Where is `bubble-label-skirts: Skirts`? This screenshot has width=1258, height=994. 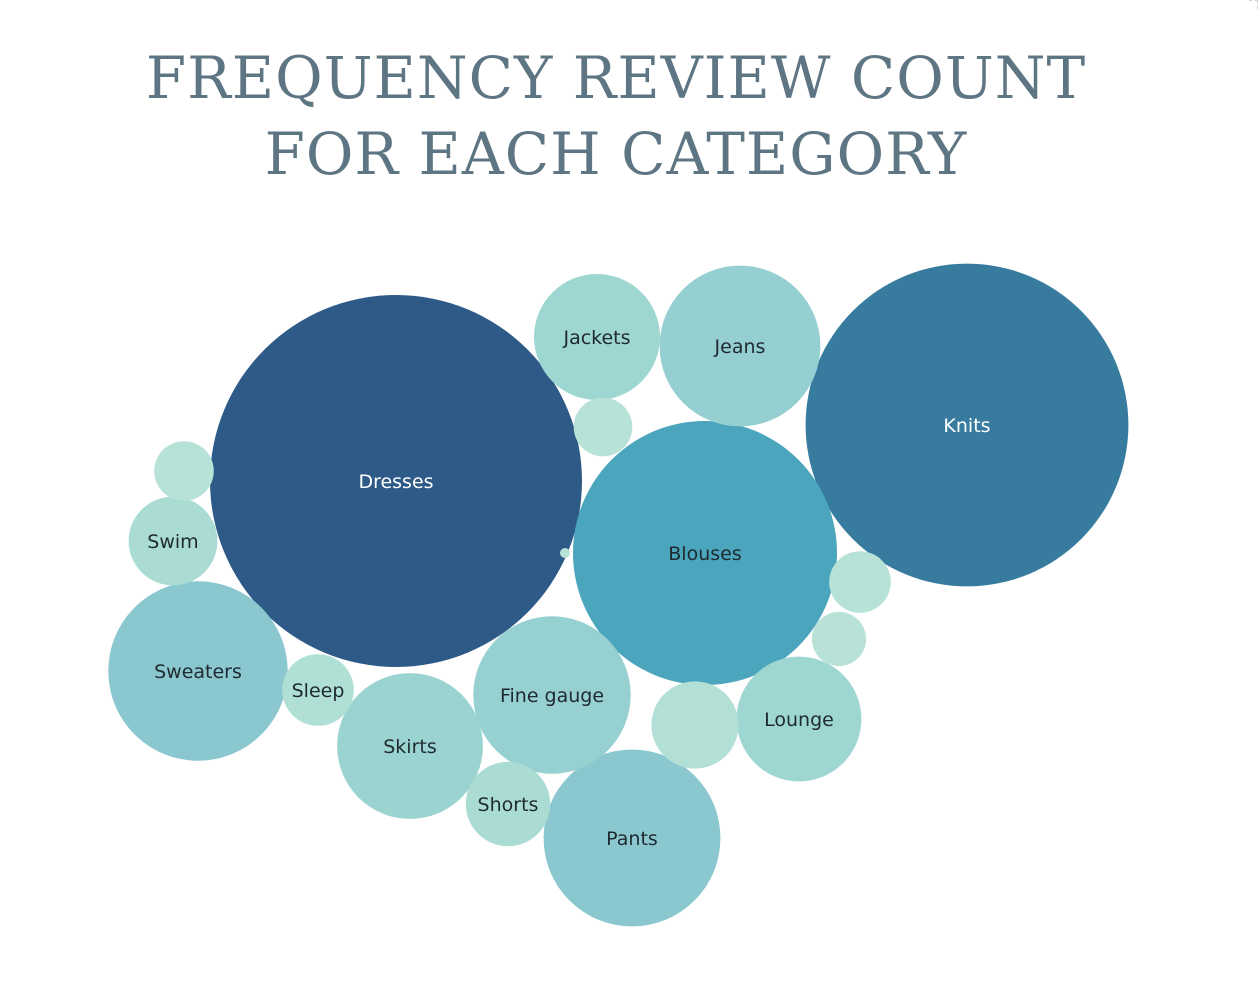
bubble-label-skirts: Skirts is located at coordinates (410, 747).